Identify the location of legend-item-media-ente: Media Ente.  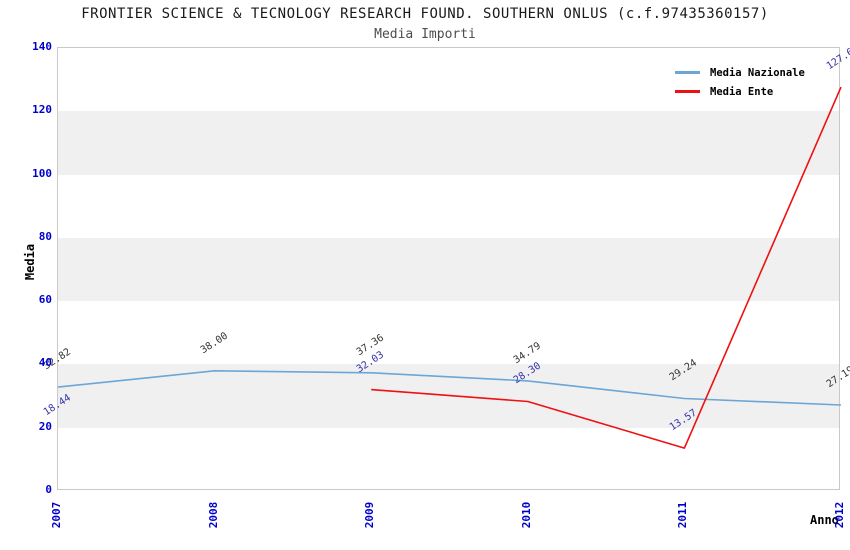
(740, 91).